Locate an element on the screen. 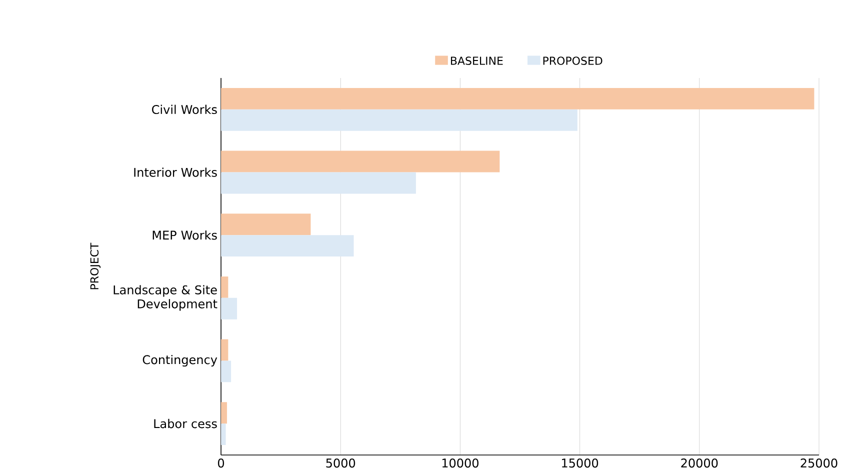 The width and height of the screenshot is (859, 473). x-tick-label: 20000 is located at coordinates (699, 463).